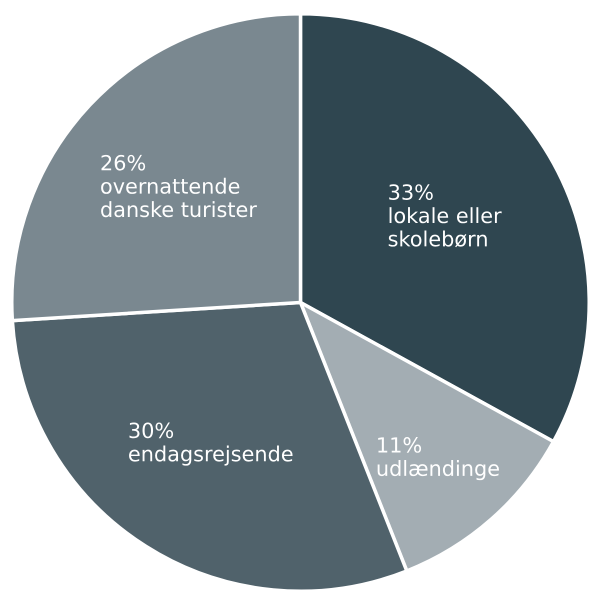 The height and width of the screenshot is (605, 601). Describe the element at coordinates (438, 470) in the screenshot. I see `slice-label: udlændinge` at that location.